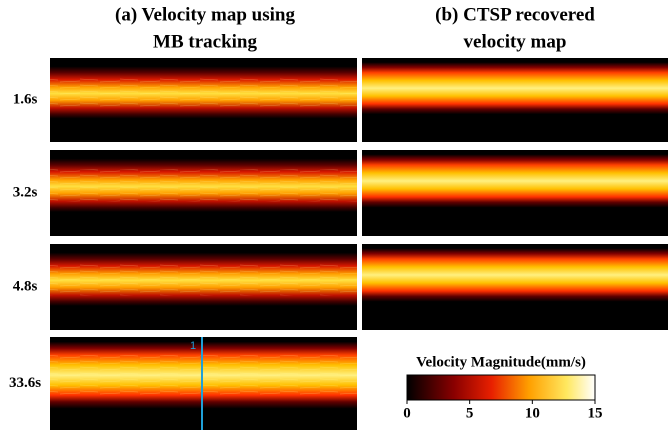 The image size is (668, 430). Describe the element at coordinates (501, 362) in the screenshot. I see `colorbar-label: Velocity Magnitude(mm/s)` at that location.